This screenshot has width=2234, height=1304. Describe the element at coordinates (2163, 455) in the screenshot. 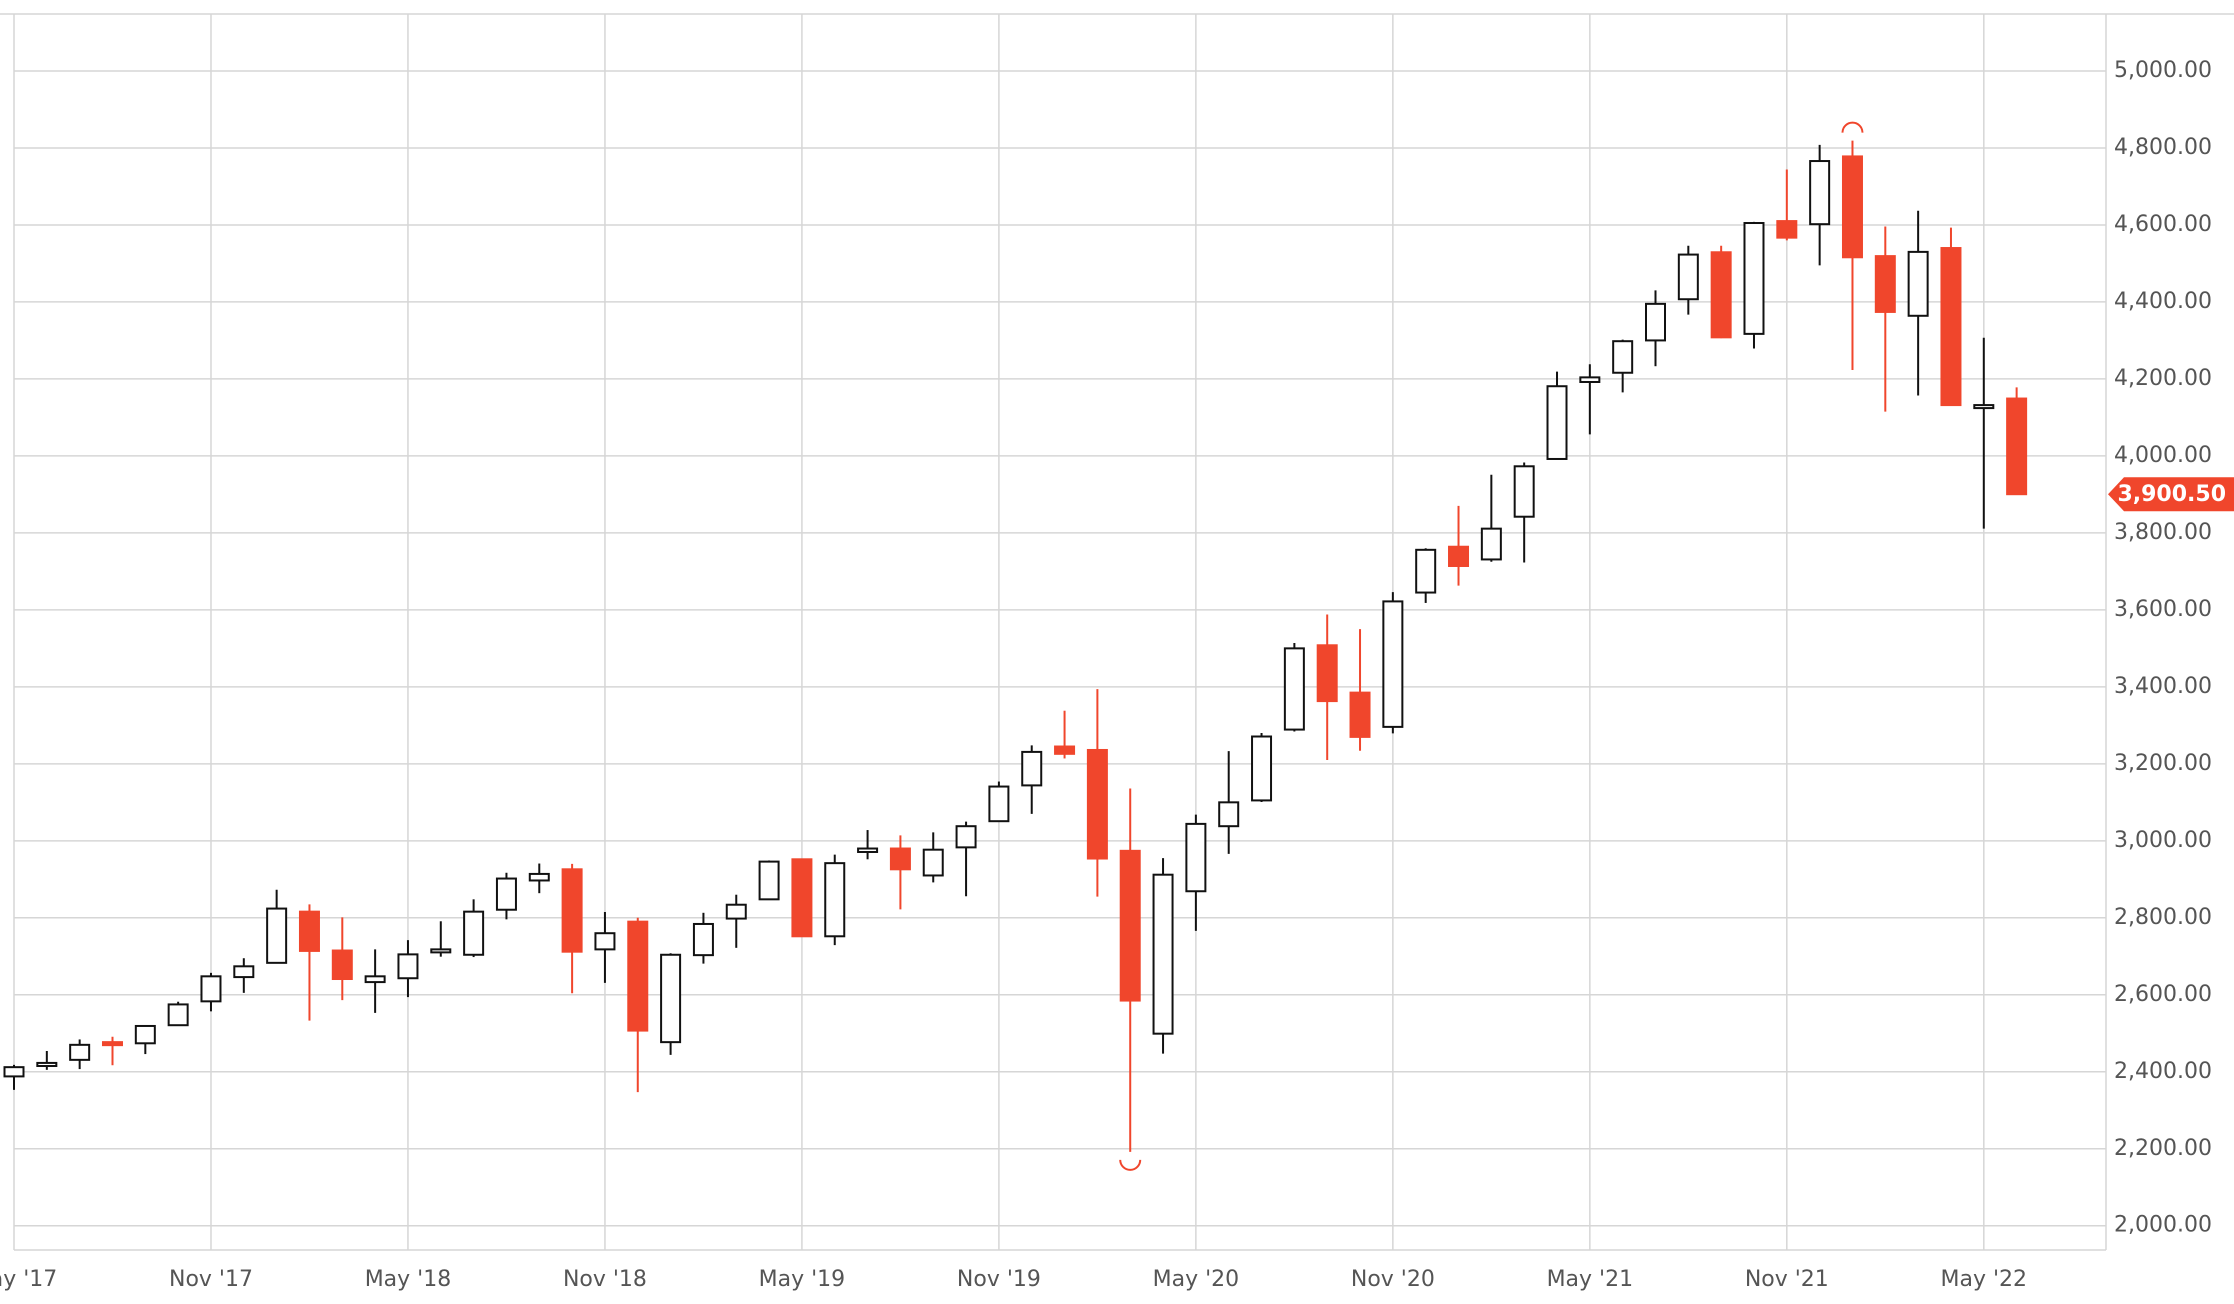

I see `y-tick-label: 4,000.00` at that location.